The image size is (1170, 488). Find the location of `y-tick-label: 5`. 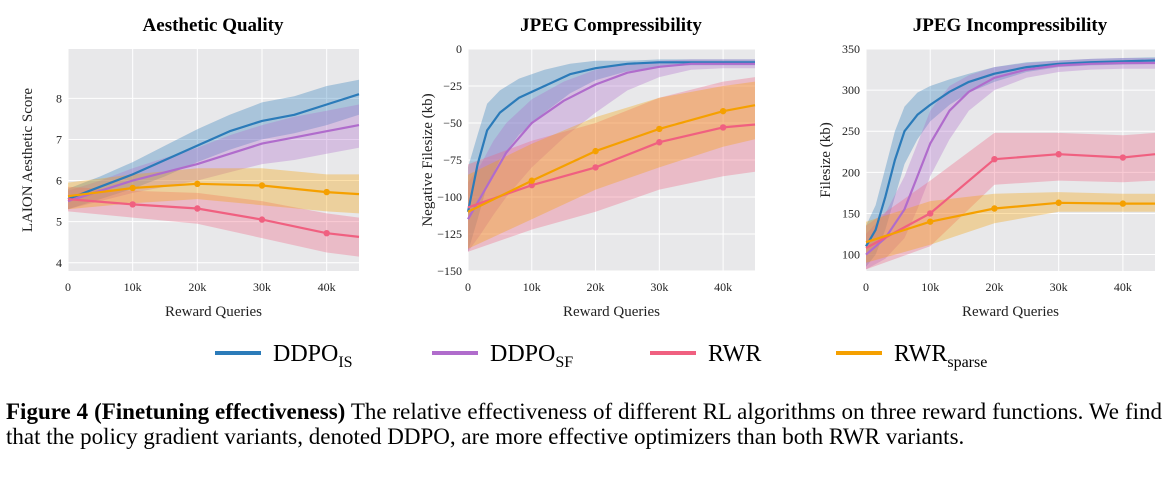

y-tick-label: 5 is located at coordinates (59, 222).